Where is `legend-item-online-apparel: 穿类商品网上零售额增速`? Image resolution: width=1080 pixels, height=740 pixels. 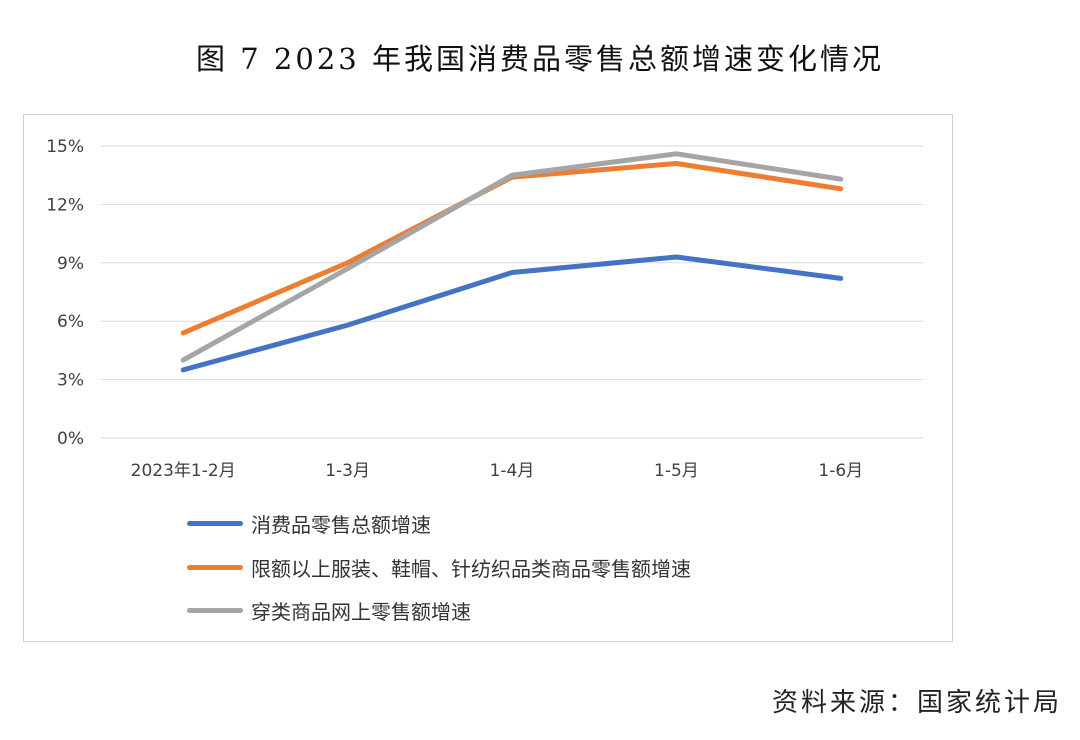 legend-item-online-apparel: 穿类商品网上零售额增速 is located at coordinates (329, 610).